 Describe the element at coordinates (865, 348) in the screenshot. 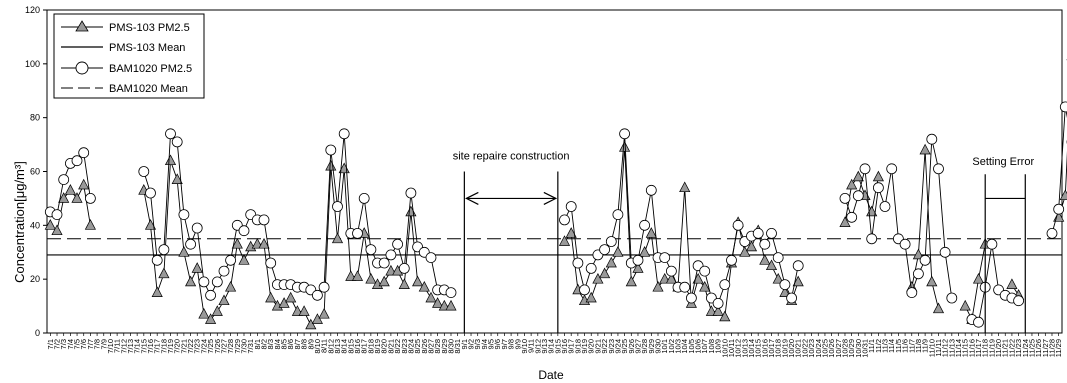

I see `x-tick-label: 10/31` at that location.